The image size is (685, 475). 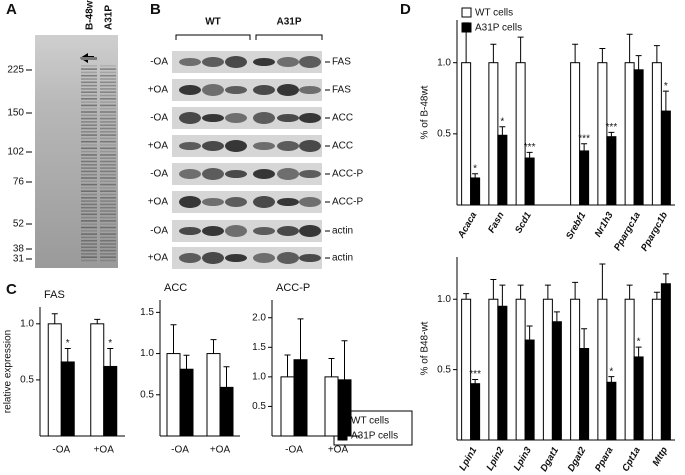 I want to click on x-tick-label: Acaca, so click(x=467, y=225).